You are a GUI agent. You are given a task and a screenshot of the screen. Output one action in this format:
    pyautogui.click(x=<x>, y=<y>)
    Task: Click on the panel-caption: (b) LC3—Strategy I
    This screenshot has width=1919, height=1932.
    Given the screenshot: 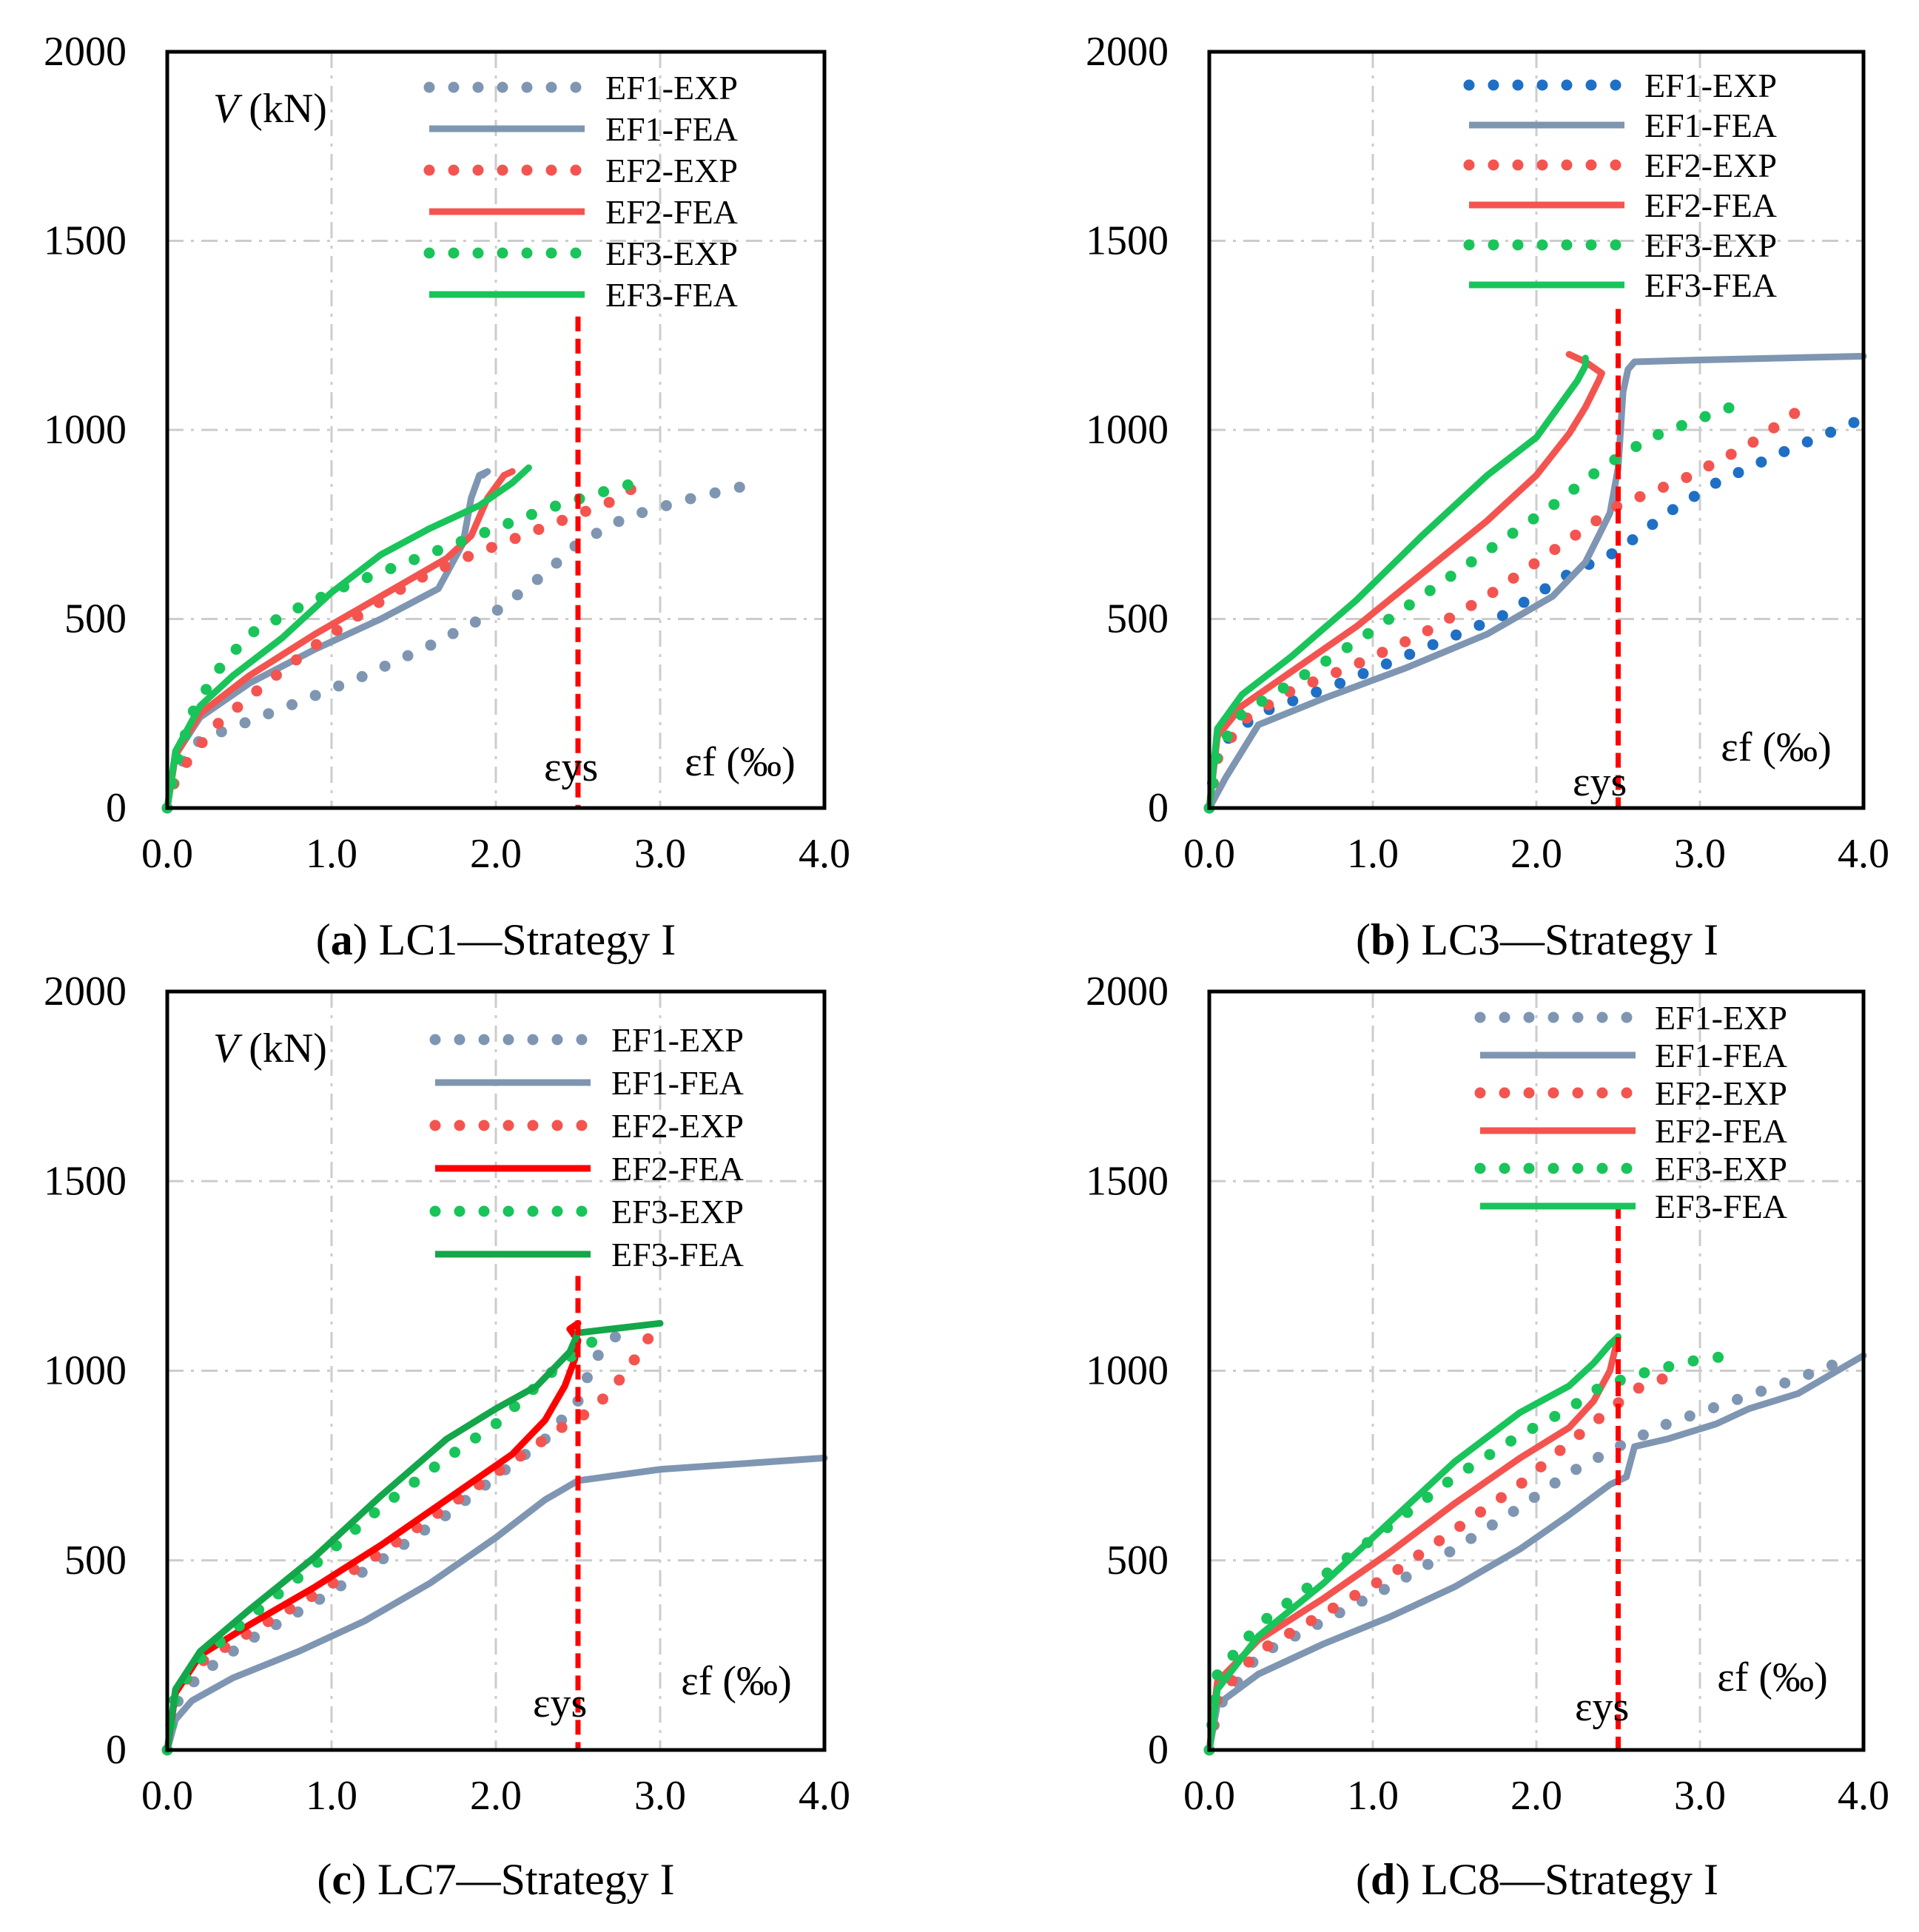 What is the action you would take?
    pyautogui.click(x=1537, y=939)
    